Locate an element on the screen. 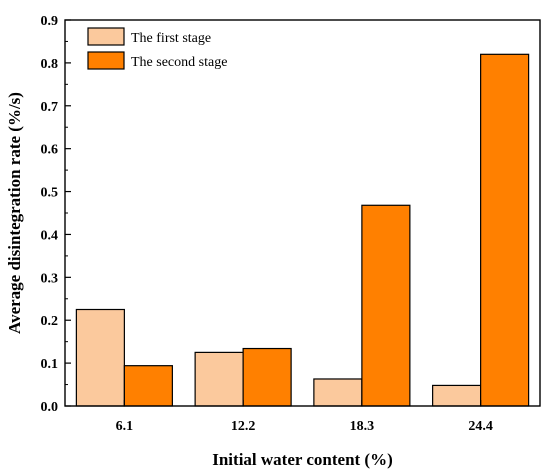 Image resolution: width=550 pixels, height=475 pixels. y-tick-label-9: 0.9 is located at coordinates (50, 21).